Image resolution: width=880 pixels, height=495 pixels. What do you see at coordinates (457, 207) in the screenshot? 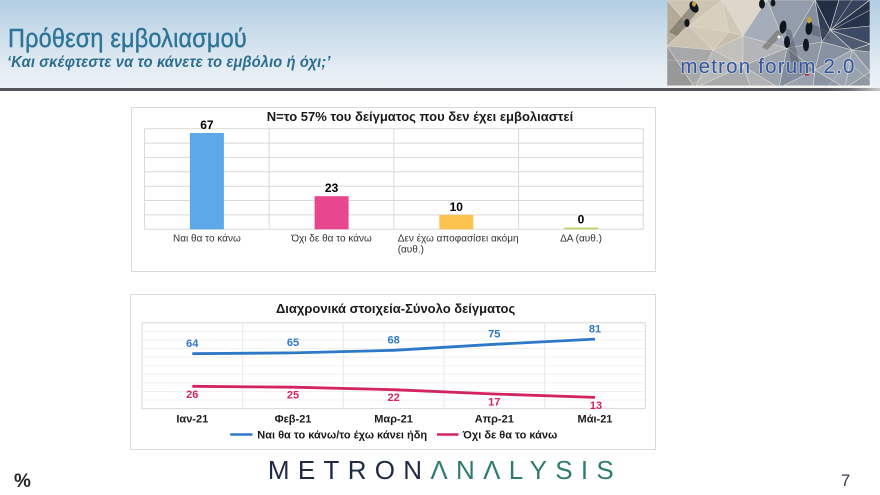
I see `svg-text: 10` at bounding box center [457, 207].